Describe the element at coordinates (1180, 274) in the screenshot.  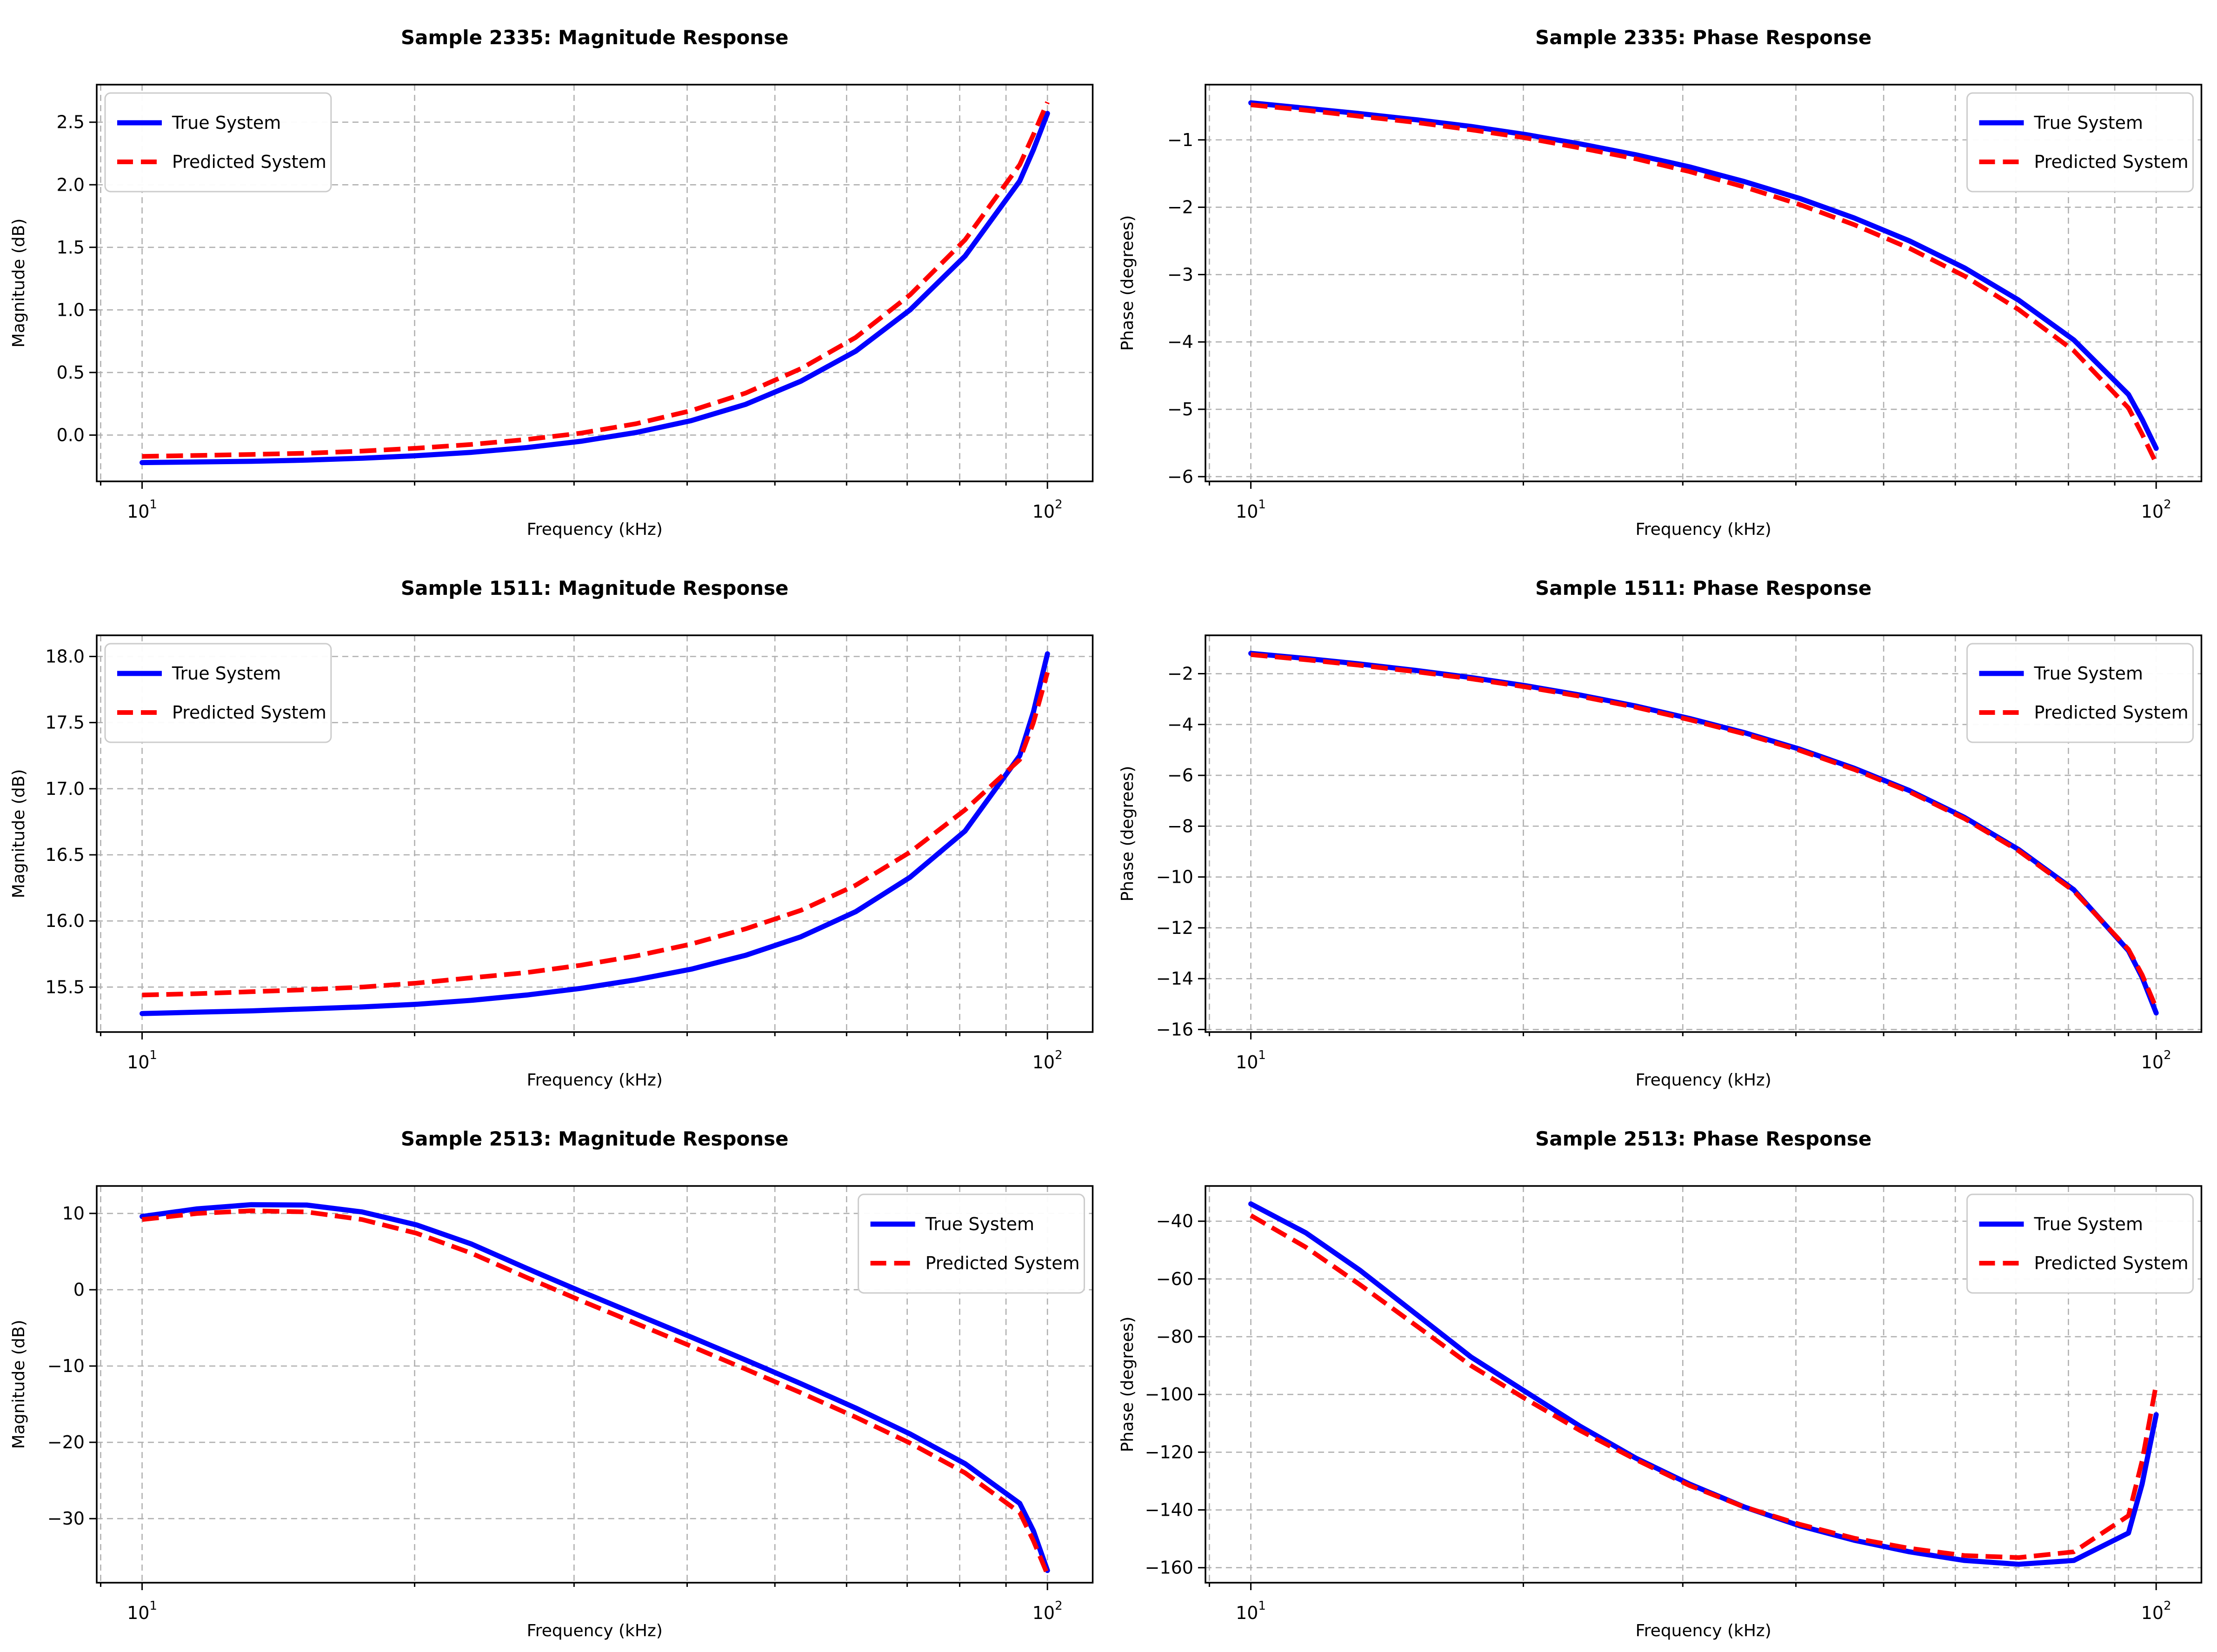
I see `y-tick-label: −3` at that location.